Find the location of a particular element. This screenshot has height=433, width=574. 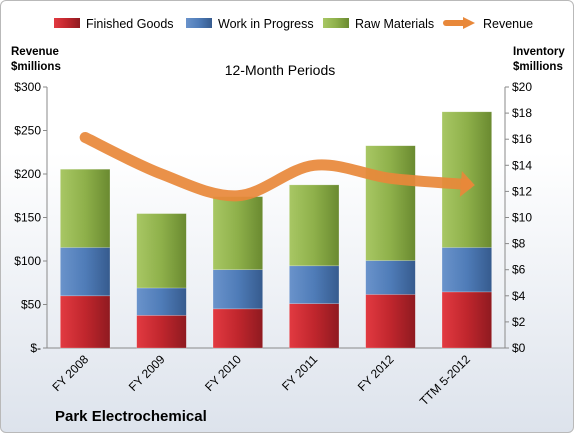

legend-item-work-in-progress: Work in Progress is located at coordinates (250, 24).